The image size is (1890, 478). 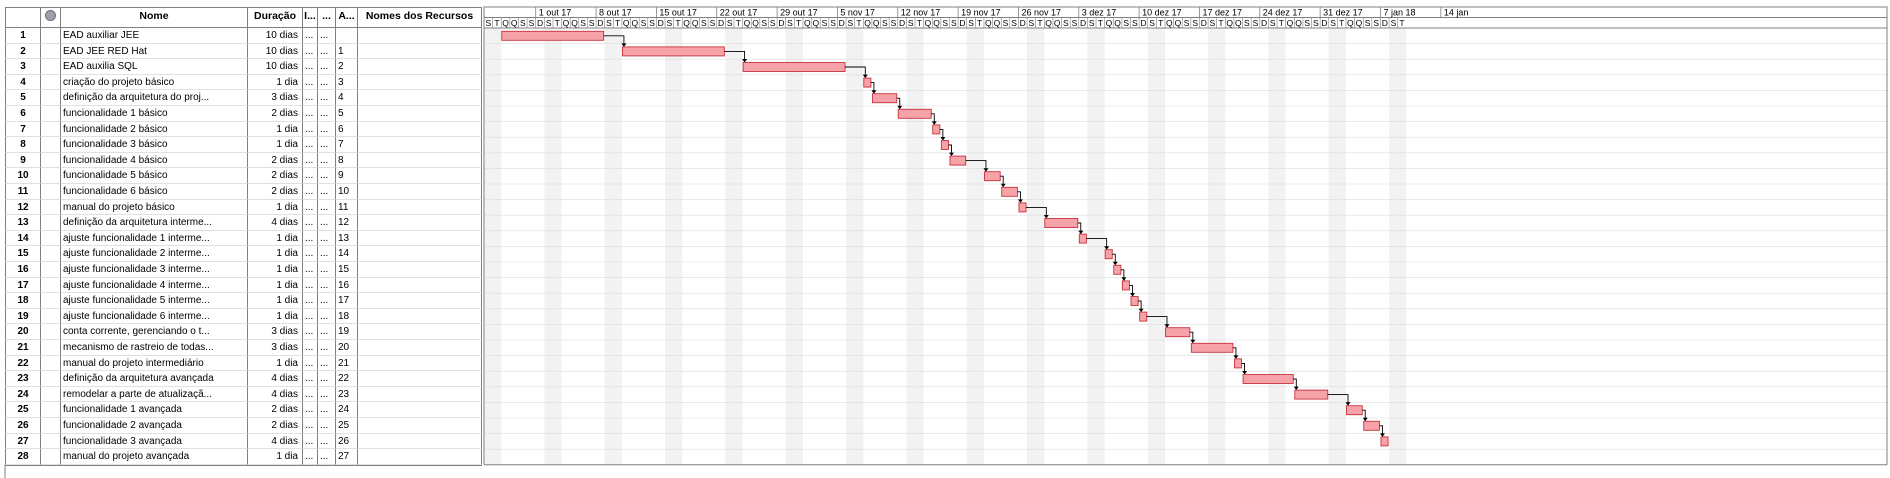 What do you see at coordinates (347, 207) in the screenshot?
I see `task-predecessors: 11` at bounding box center [347, 207].